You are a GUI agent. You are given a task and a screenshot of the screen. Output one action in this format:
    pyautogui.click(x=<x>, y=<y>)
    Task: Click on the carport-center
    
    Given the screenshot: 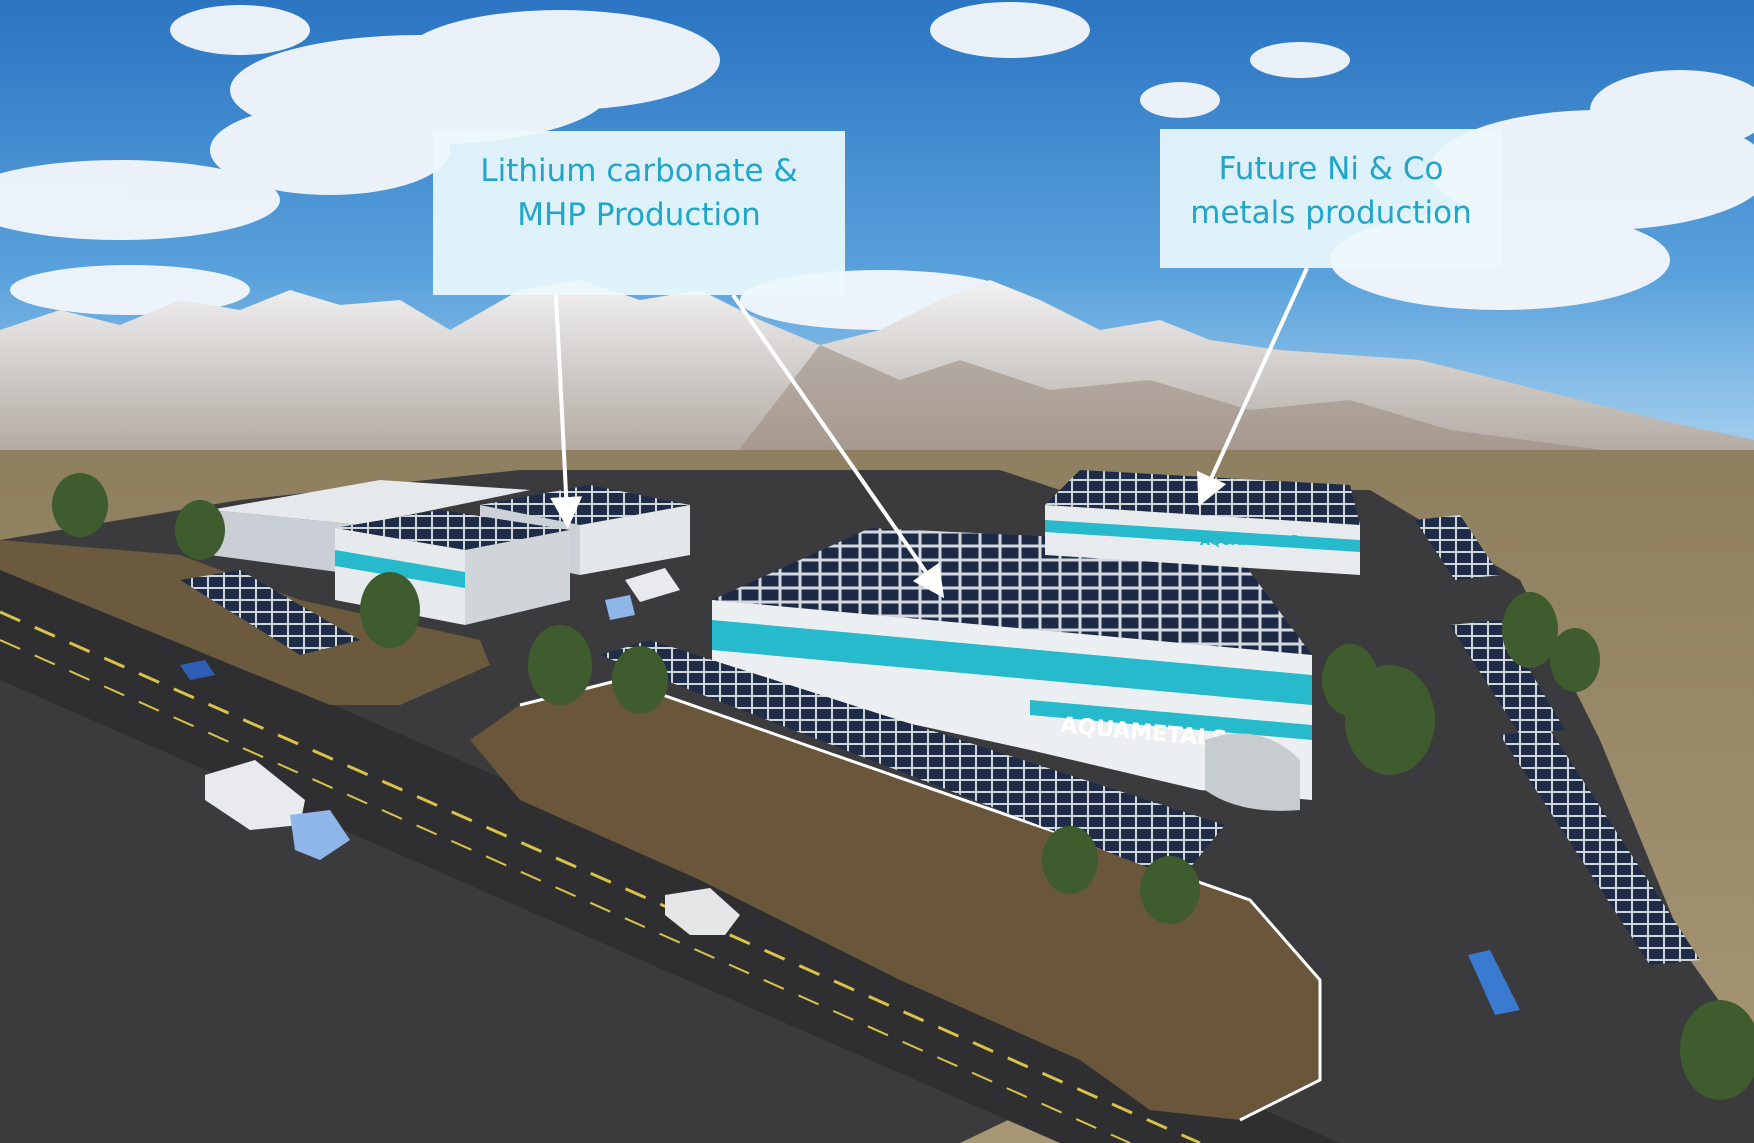 What is the action you would take?
    pyautogui.click(x=912, y=760)
    